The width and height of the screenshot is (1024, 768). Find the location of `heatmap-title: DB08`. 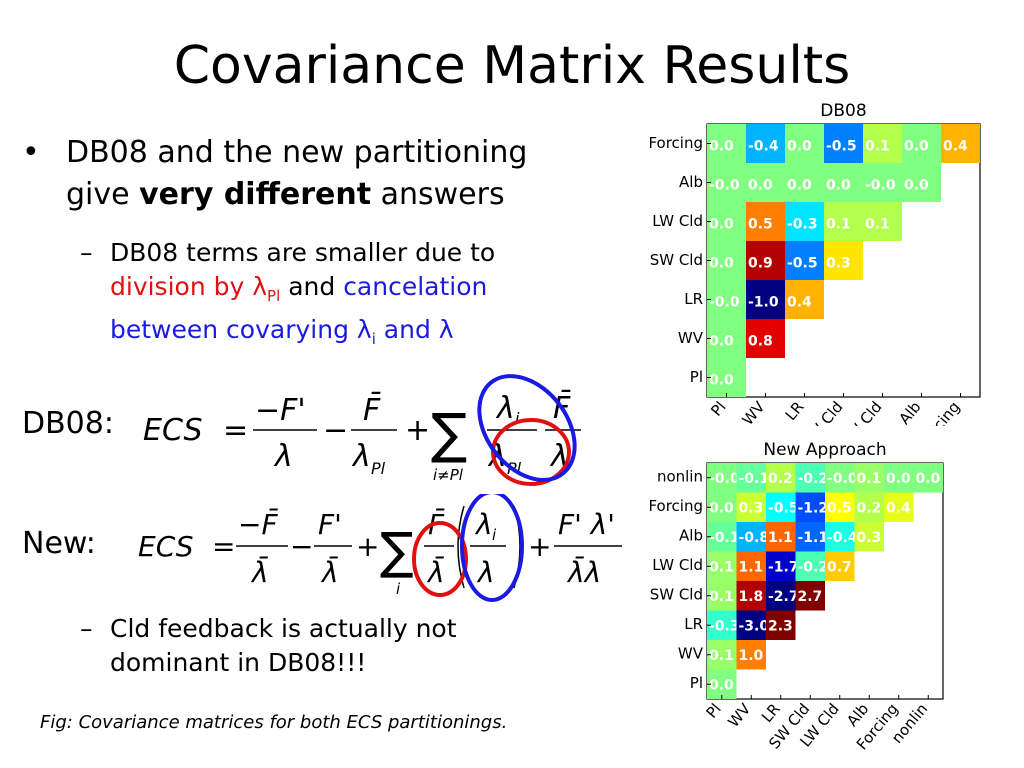

heatmap-title: DB08 is located at coordinates (843, 111).